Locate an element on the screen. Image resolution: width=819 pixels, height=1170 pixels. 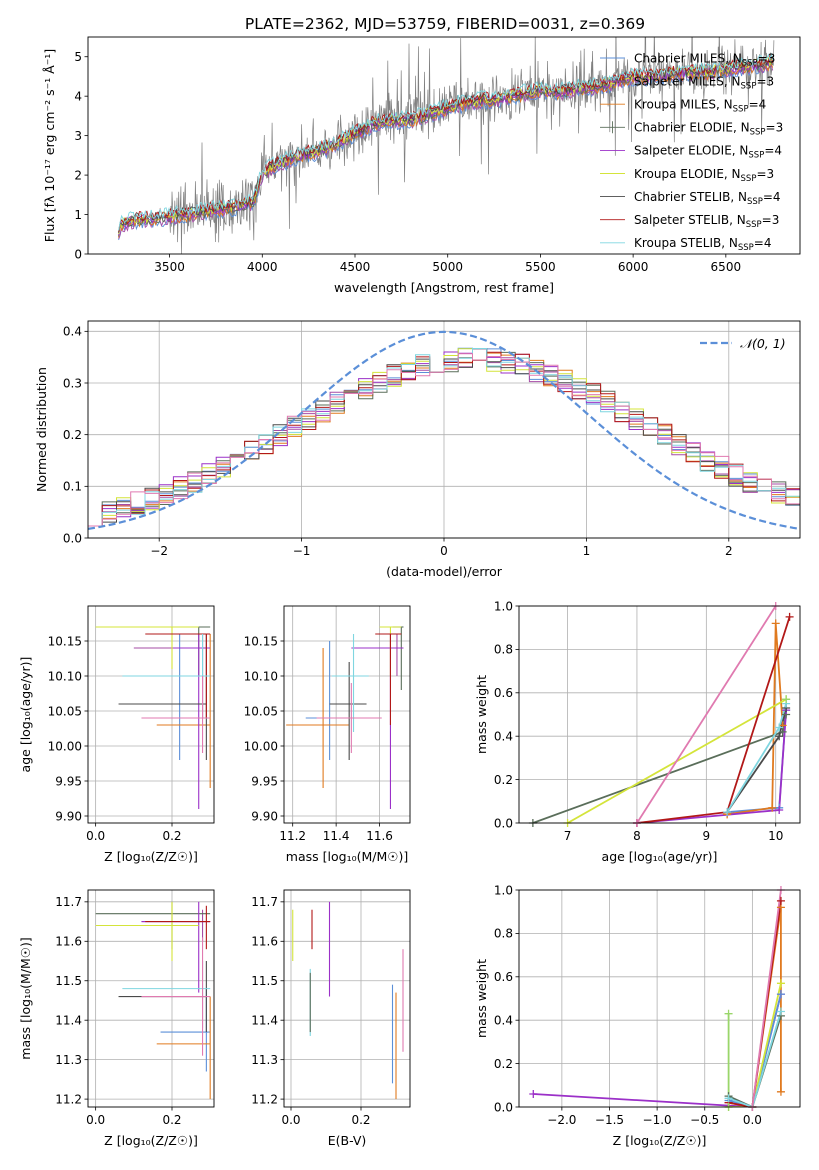
x-tick-label: −1 is located at coordinates (302, 551).